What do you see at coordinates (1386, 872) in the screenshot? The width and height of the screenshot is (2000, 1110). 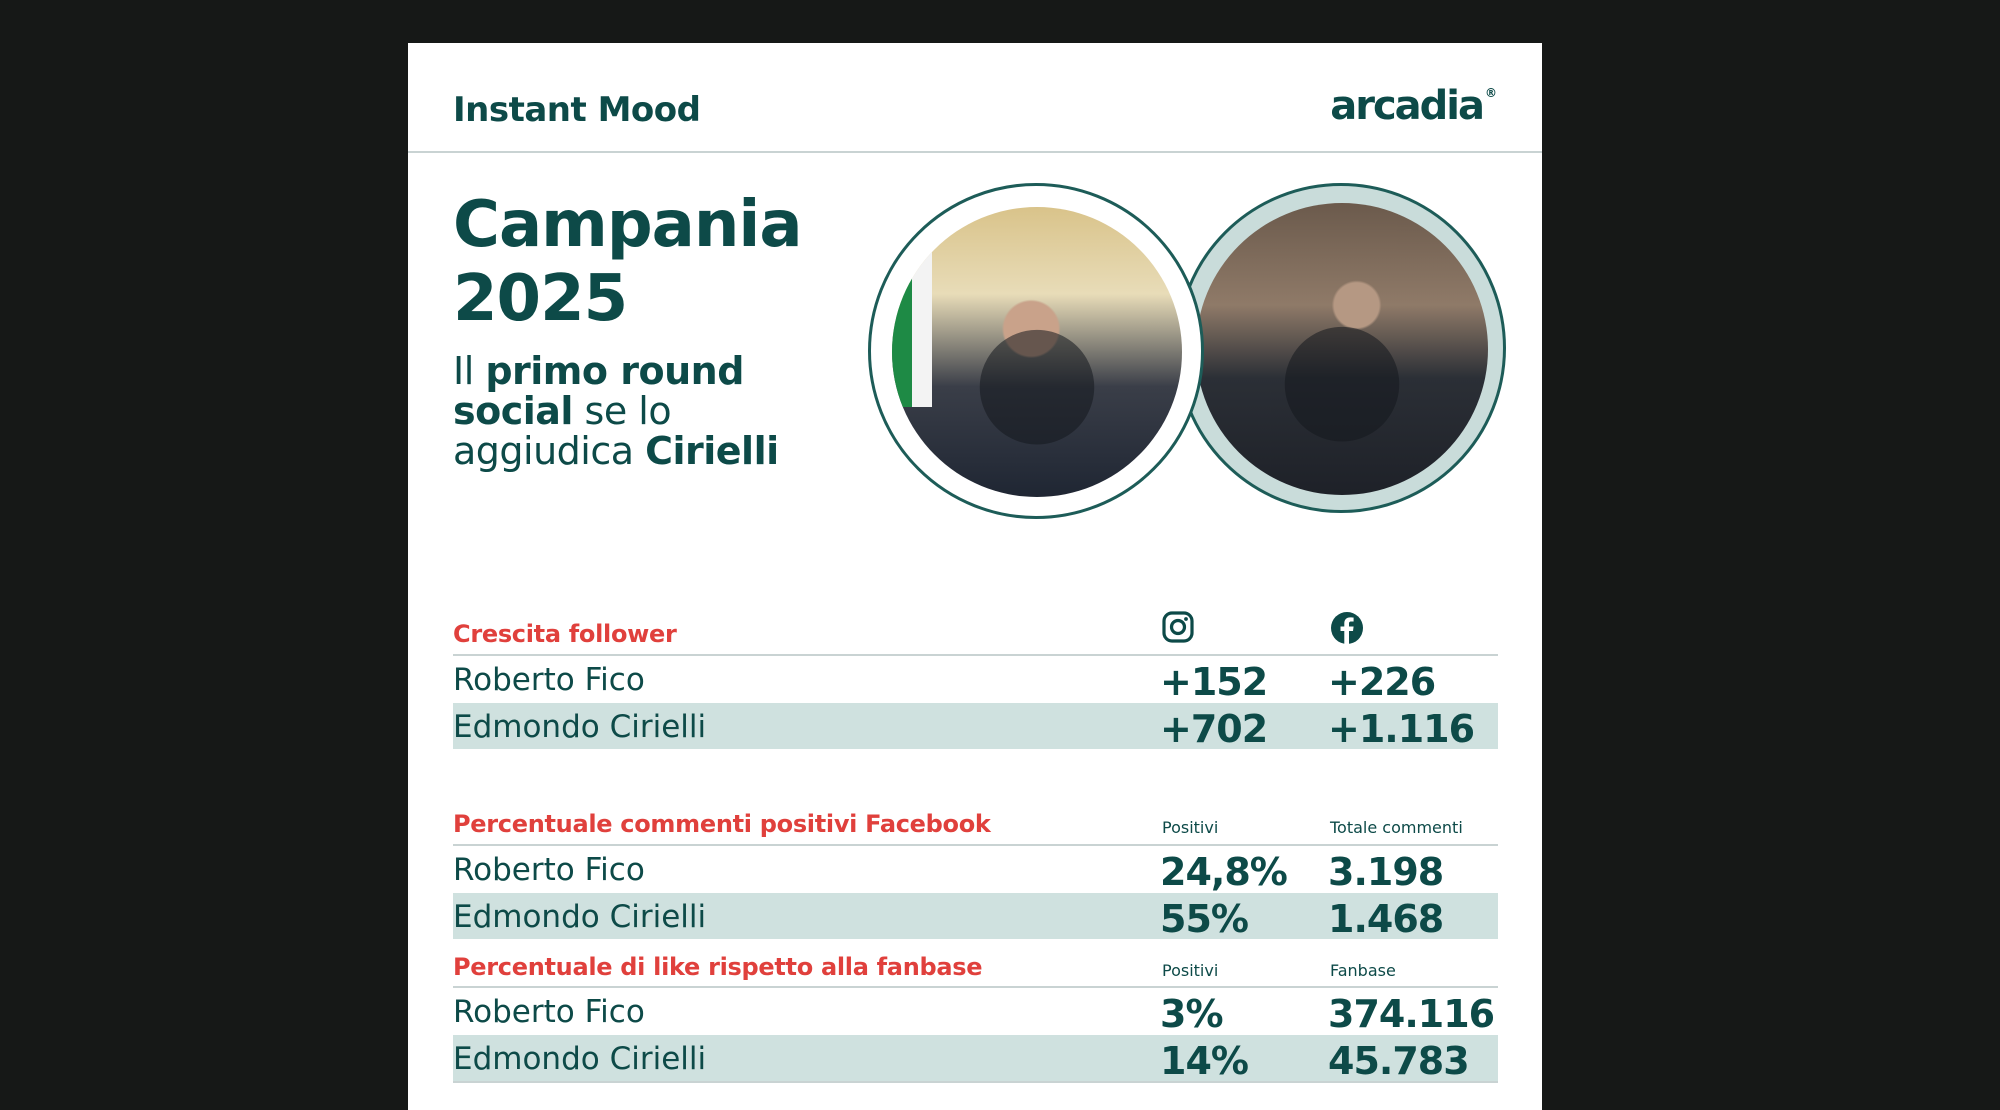 I see `total-comments: 3.198` at bounding box center [1386, 872].